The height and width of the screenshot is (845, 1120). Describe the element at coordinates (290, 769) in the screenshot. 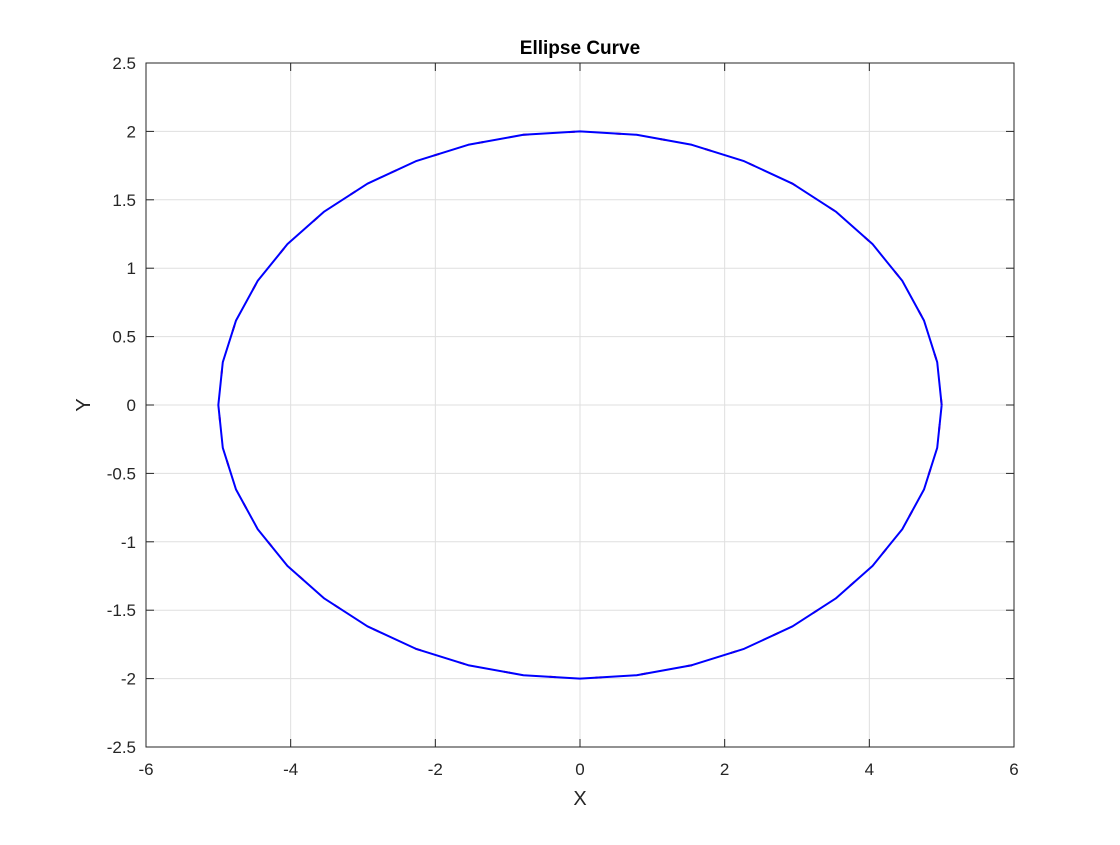

I see `x-tick-label: -4` at that location.